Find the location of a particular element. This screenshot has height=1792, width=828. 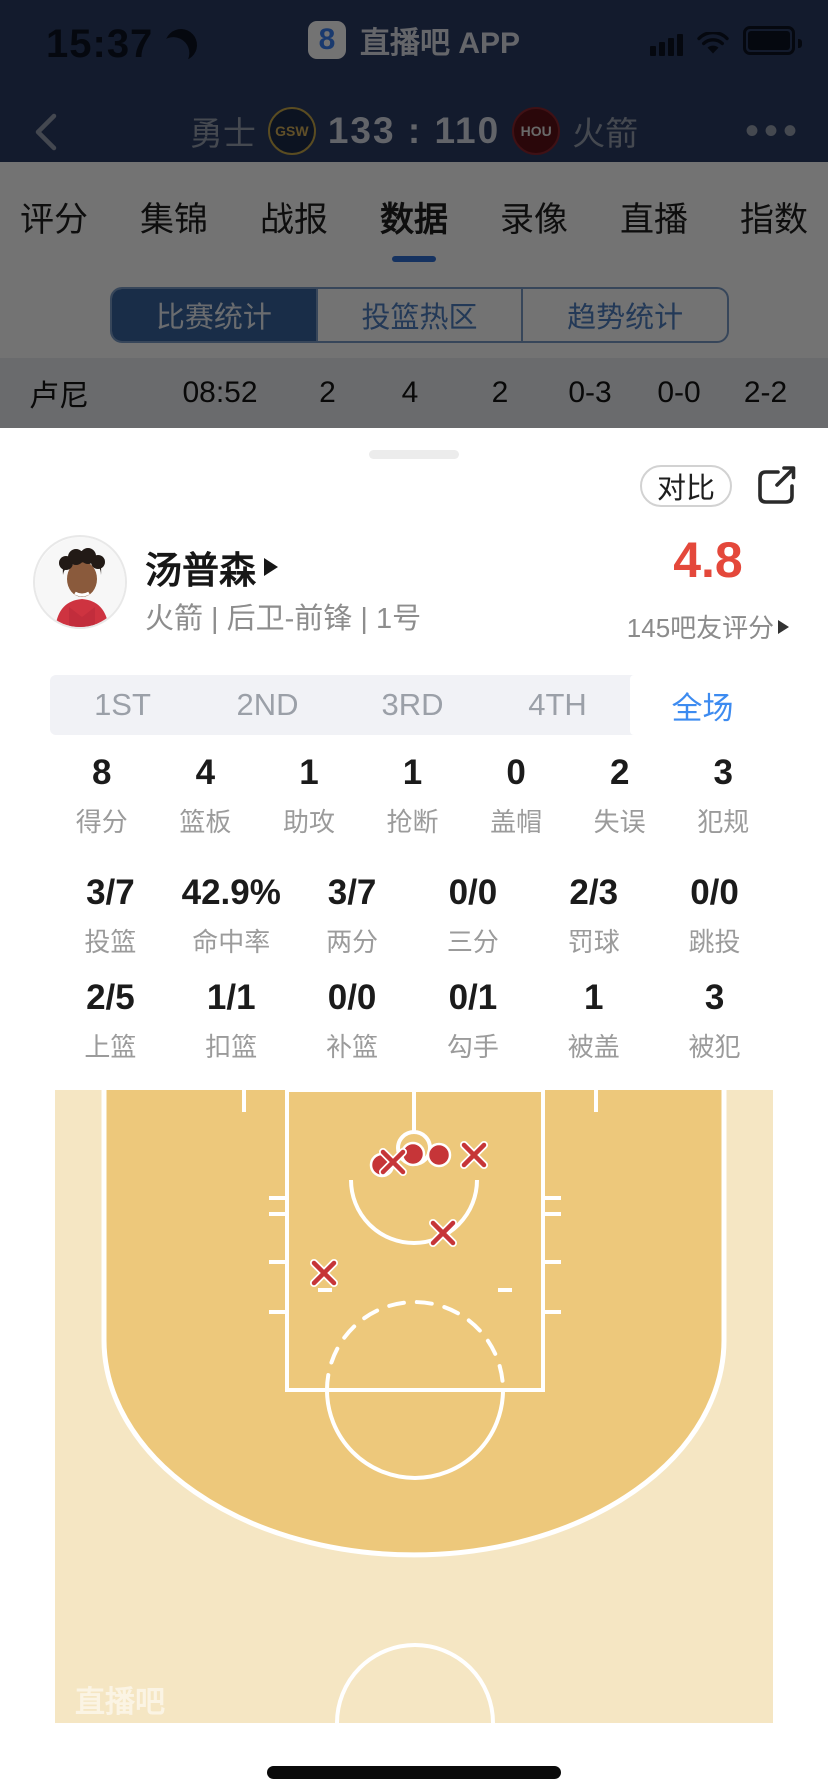

stat-cell-扣篮: 1/1 扣篮 is located at coordinates (231, 1021).